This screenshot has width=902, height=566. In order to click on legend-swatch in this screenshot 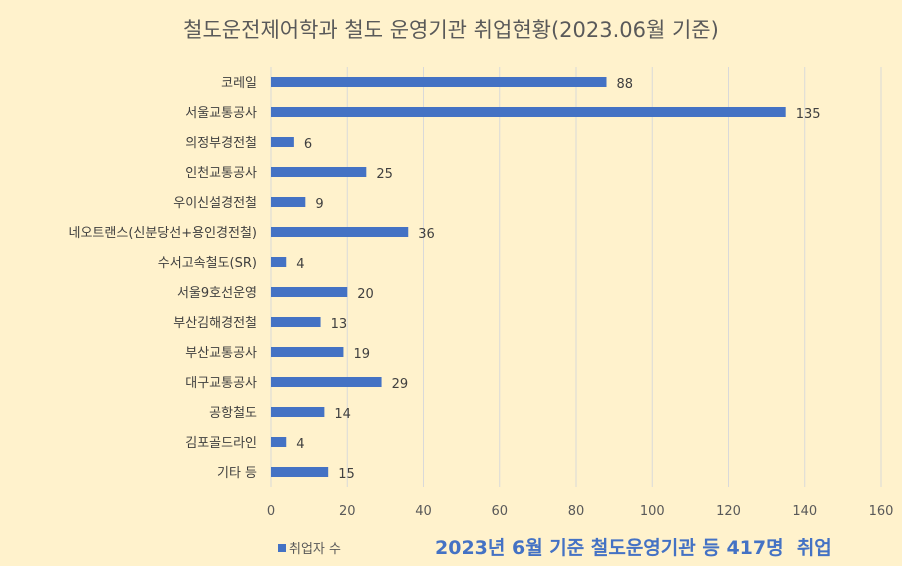, I will do `click(282, 547)`.